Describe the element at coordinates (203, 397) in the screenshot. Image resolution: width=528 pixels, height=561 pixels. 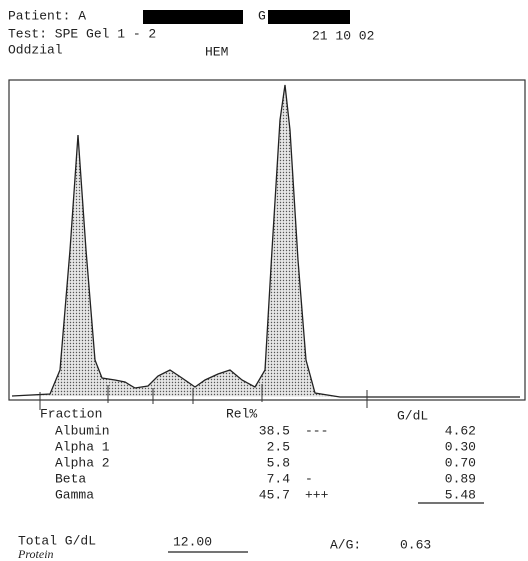
I see `fraction-ticks` at that location.